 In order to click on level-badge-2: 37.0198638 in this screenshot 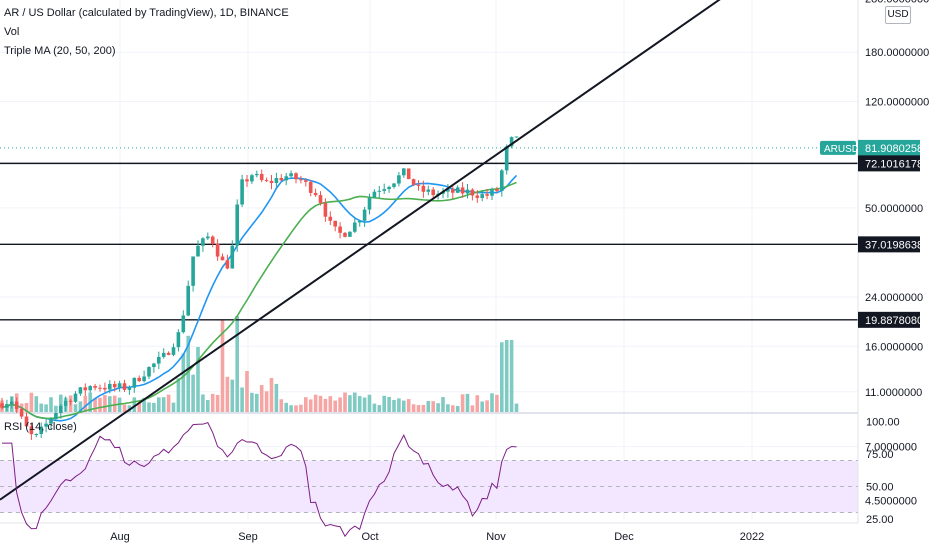, I will do `click(894, 245)`.